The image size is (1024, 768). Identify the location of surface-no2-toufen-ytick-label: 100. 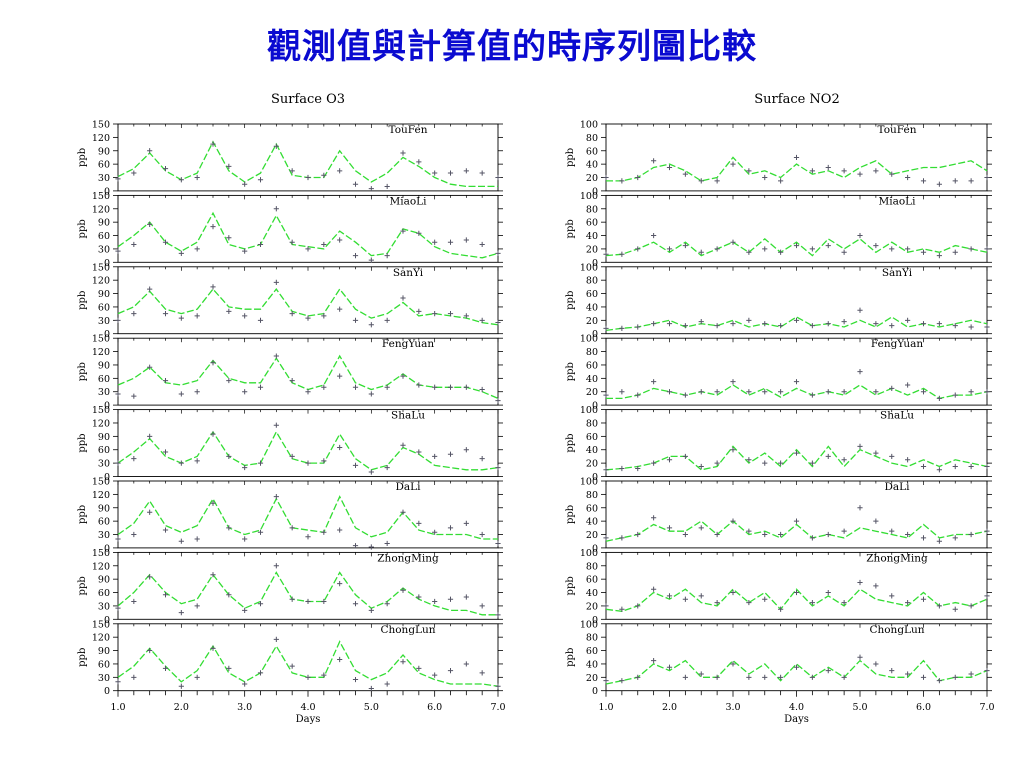
(589, 125).